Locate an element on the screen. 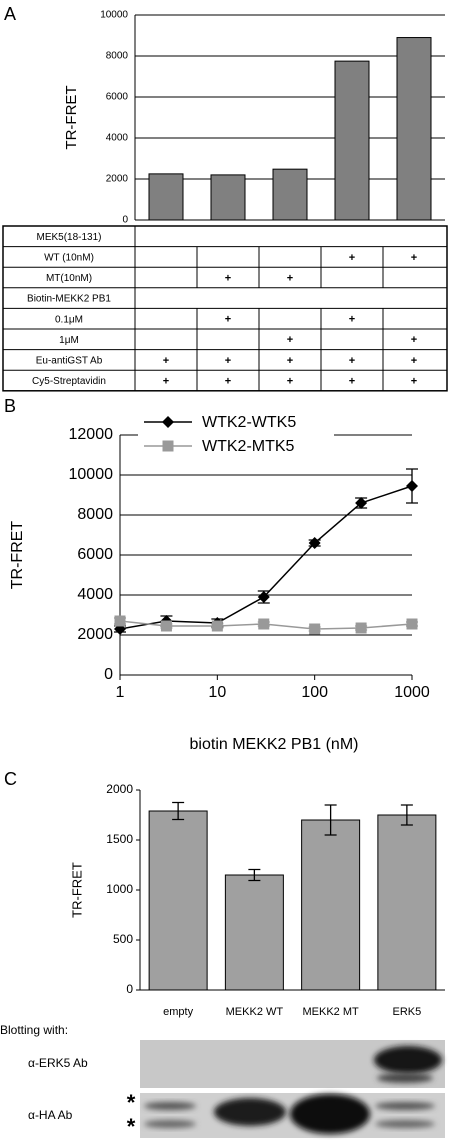 Image resolution: width=450 pixels, height=1140 pixels. y-tick-label: 500 is located at coordinates (123, 939).